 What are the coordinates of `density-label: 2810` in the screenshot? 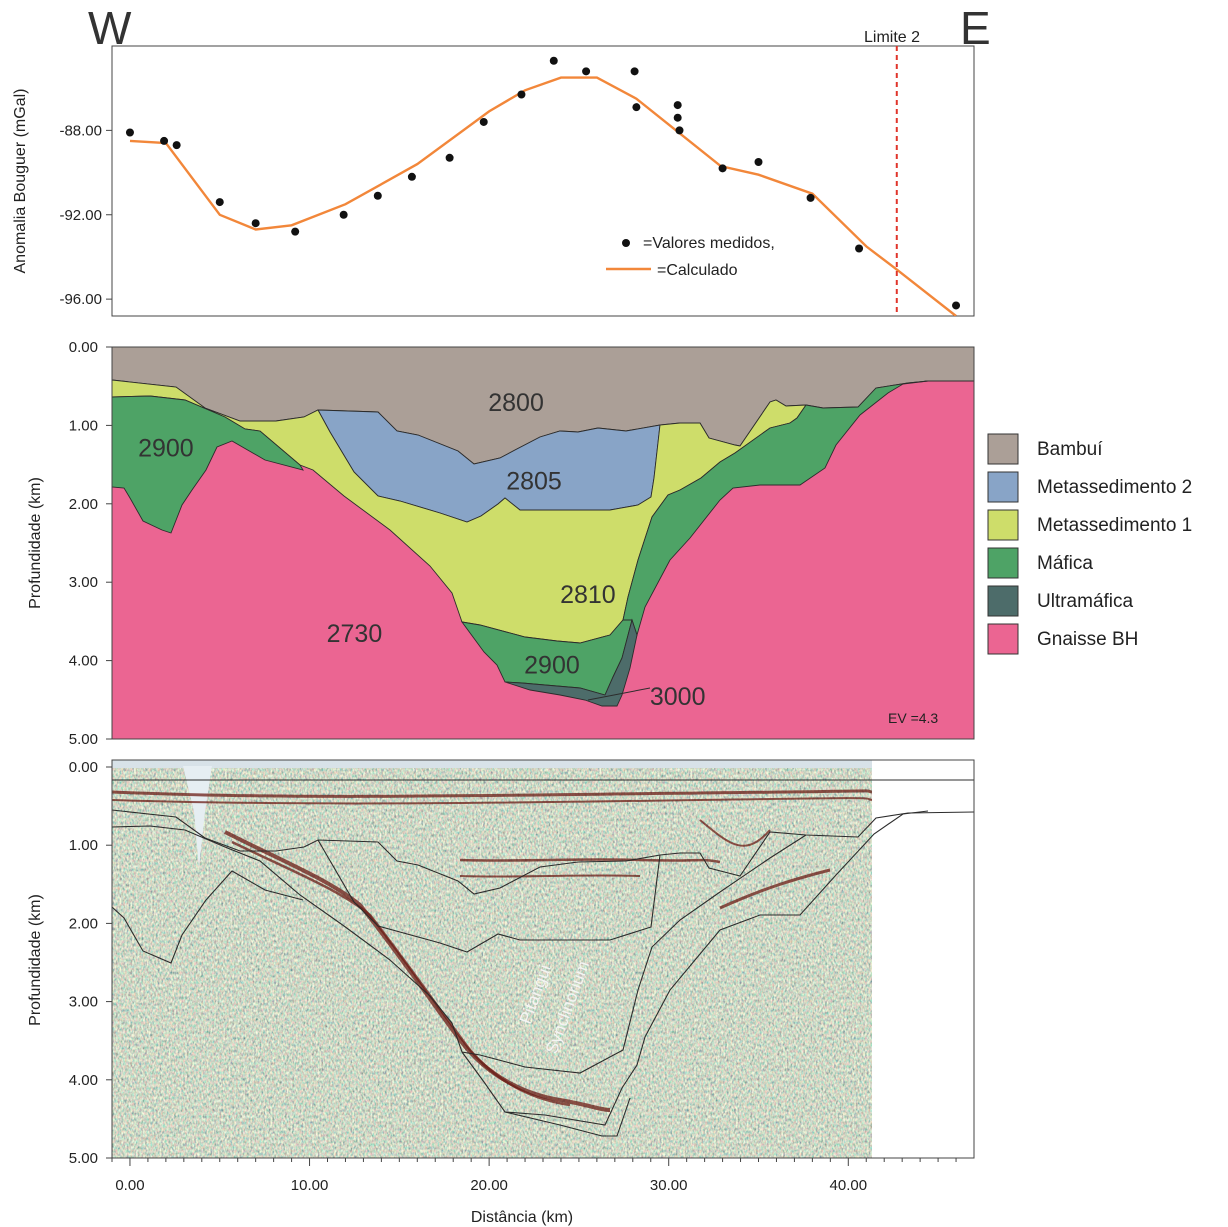 It's located at (588, 595).